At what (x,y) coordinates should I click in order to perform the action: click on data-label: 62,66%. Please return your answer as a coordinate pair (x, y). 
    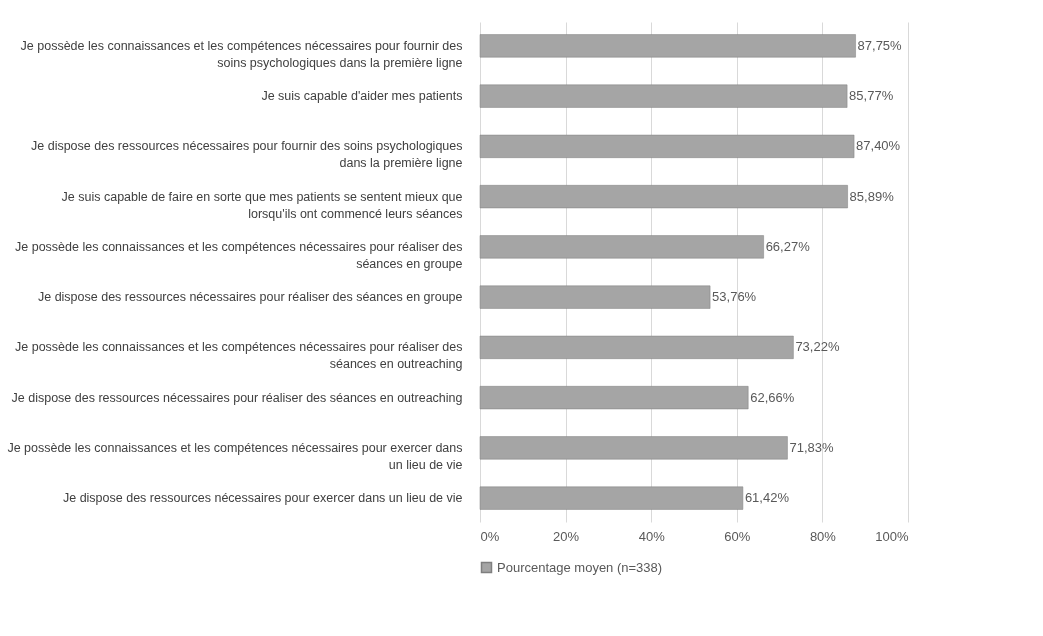
    Looking at the image, I should click on (772, 397).